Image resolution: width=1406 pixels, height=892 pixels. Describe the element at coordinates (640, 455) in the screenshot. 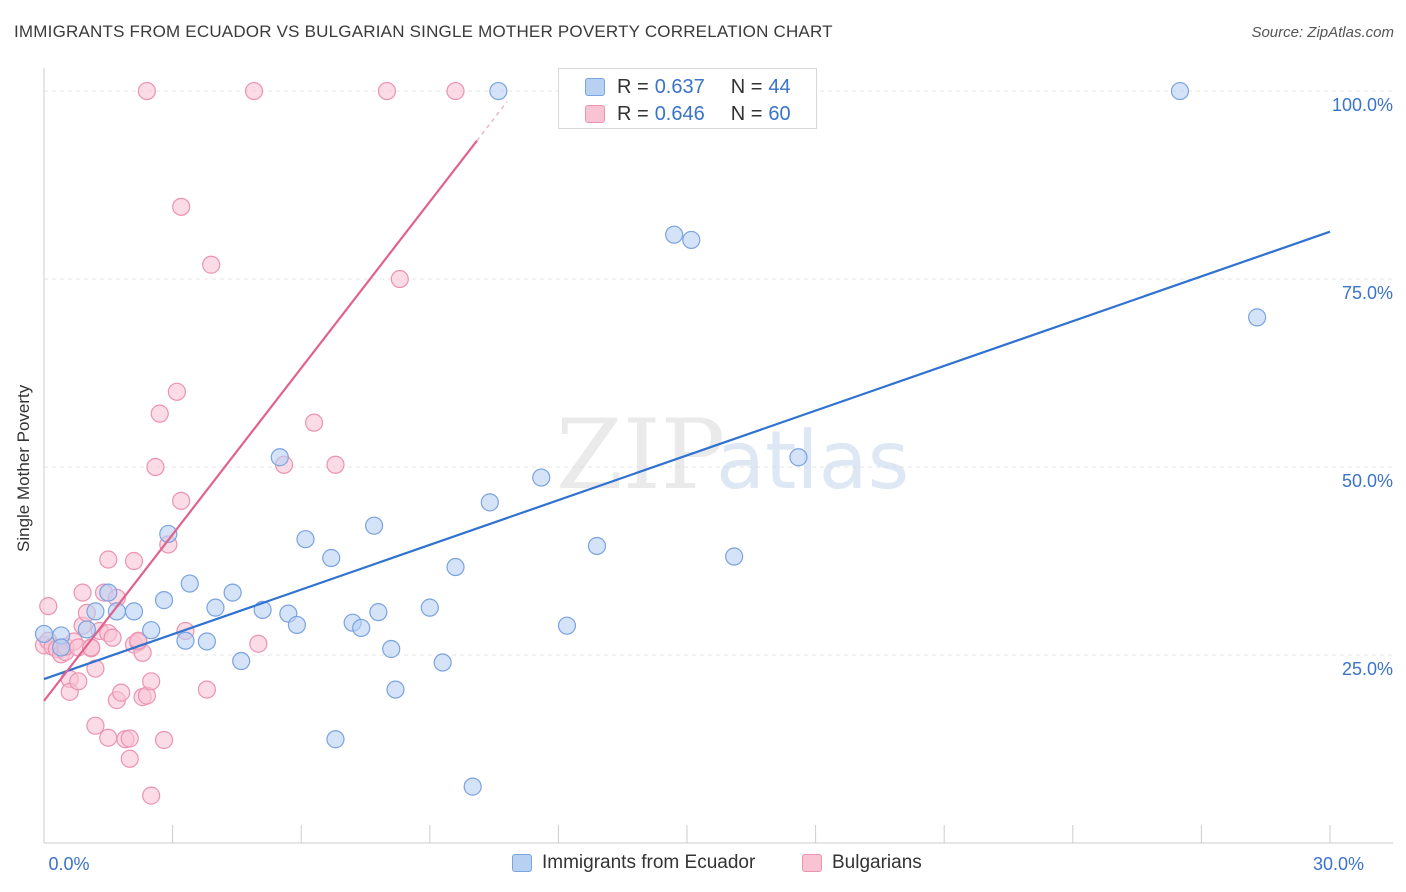

I see `watermark-zip: ZIP` at that location.